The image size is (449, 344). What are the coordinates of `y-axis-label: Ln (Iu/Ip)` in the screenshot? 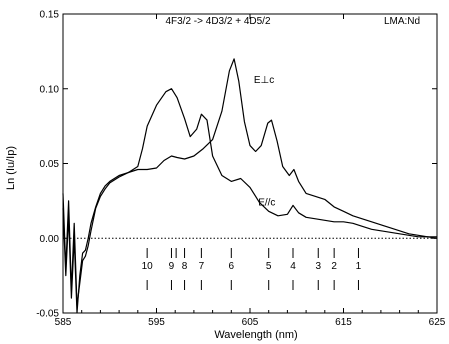 It's located at (11, 168).